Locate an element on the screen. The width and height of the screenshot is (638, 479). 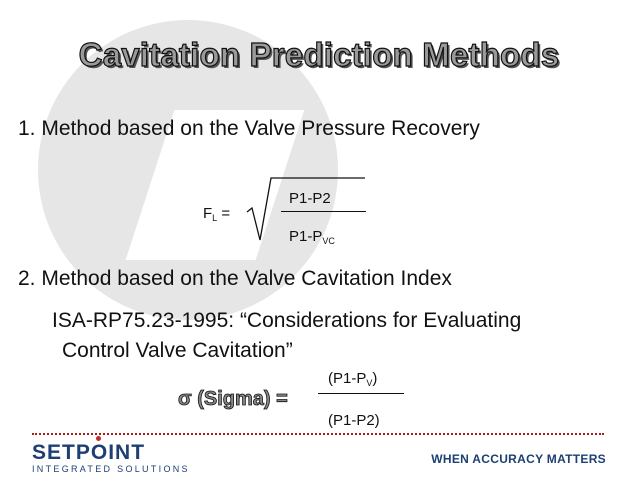
fl-fraction-bar is located at coordinates (323, 211).